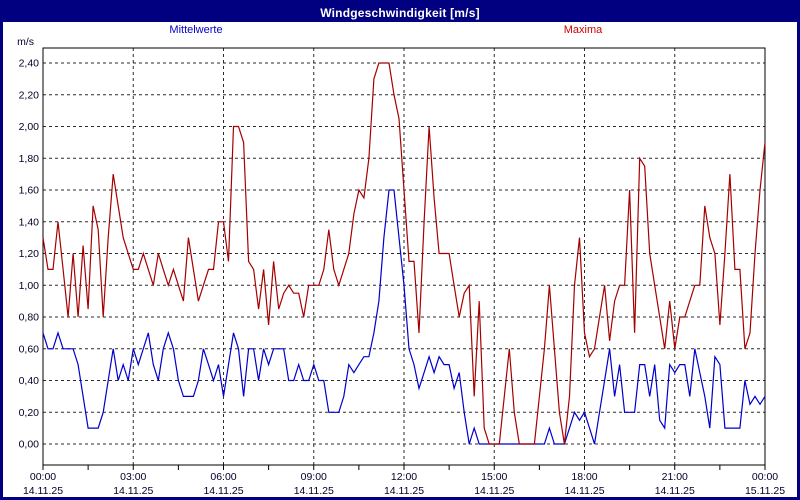  I want to click on y-axis-tick-label: 0,40, so click(29, 381).